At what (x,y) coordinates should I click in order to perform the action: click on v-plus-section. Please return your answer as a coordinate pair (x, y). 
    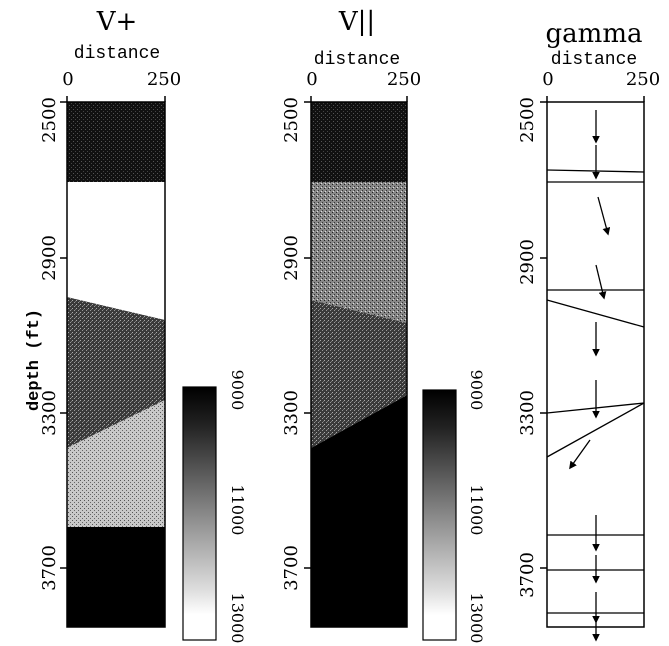
    Looking at the image, I should click on (116, 364).